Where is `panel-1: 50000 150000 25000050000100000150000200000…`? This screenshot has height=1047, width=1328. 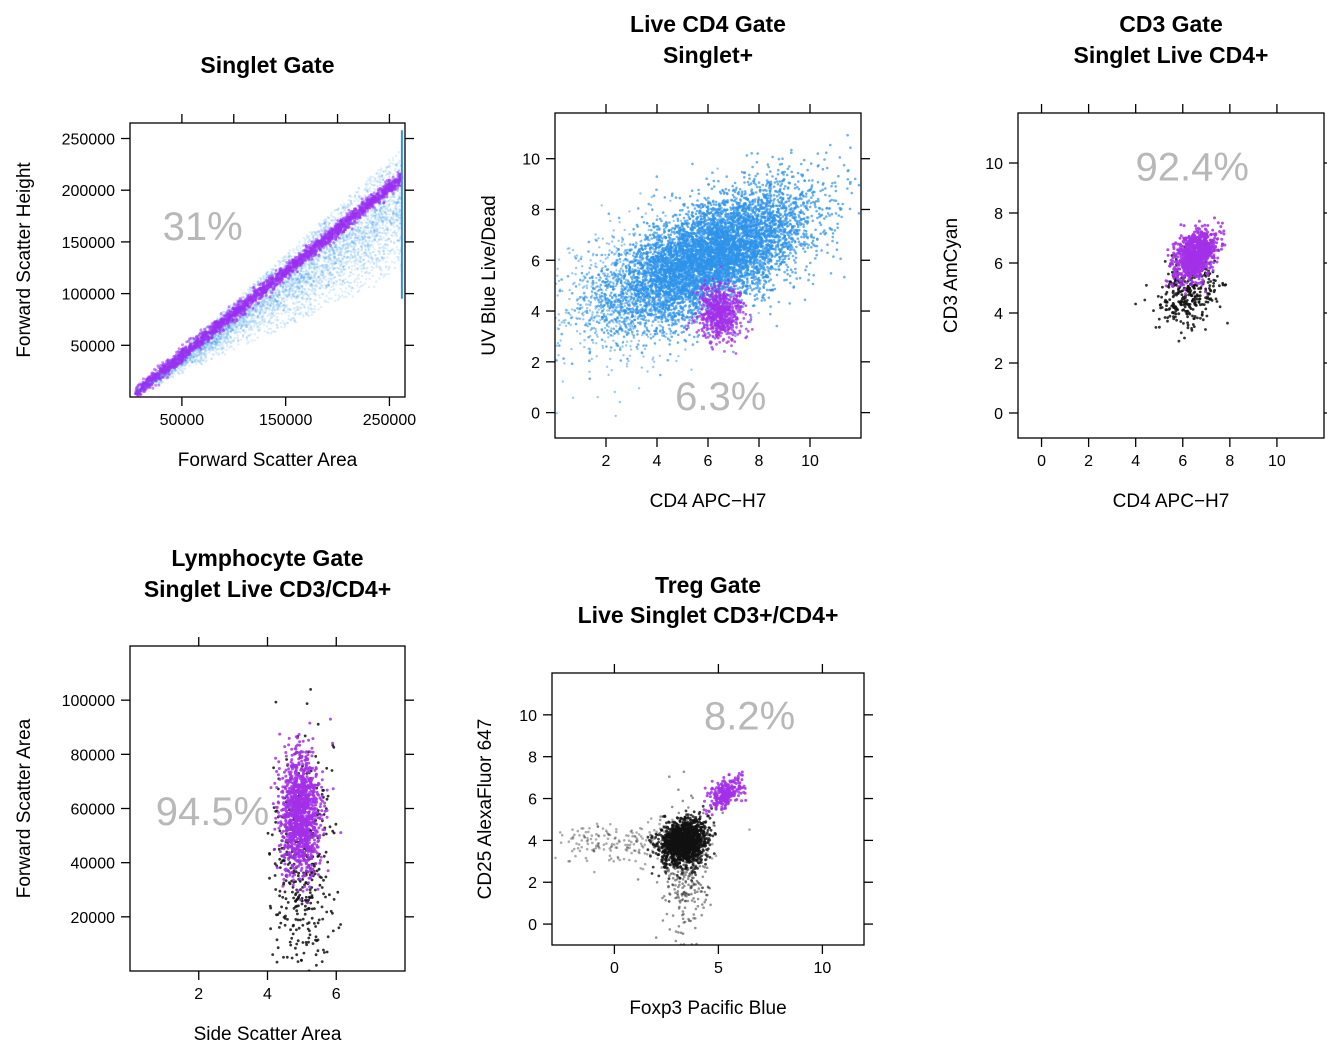
panel-1: 50000 150000 25000050000100000150000200000… is located at coordinates (215, 261).